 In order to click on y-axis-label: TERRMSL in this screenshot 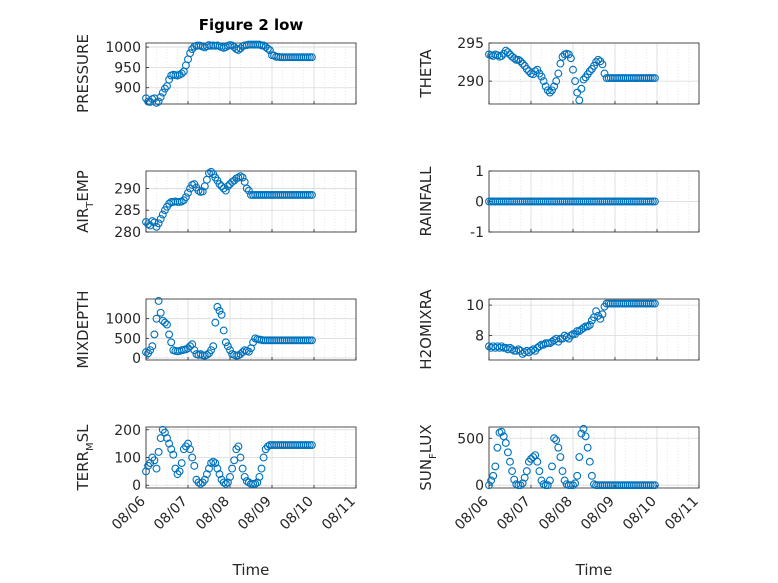, I will do `click(85, 458)`.